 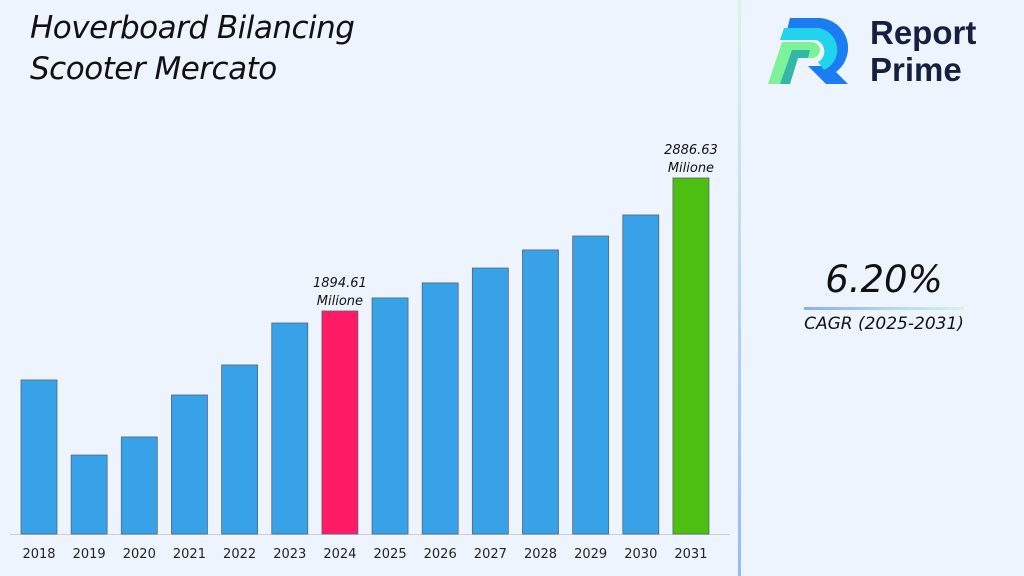 I want to click on bar-2018, so click(x=39, y=457).